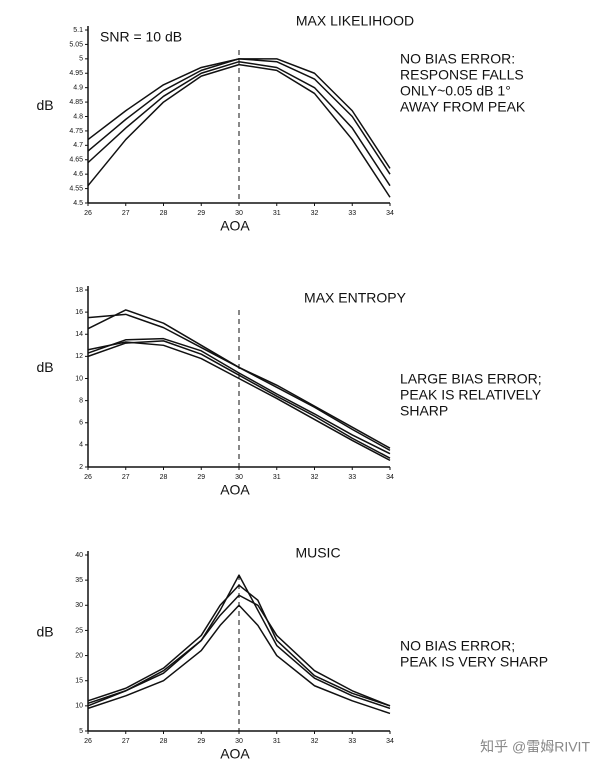 The height and width of the screenshot is (773, 604). What do you see at coordinates (78, 88) in the screenshot?
I see `y-tick-label: 4.9` at bounding box center [78, 88].